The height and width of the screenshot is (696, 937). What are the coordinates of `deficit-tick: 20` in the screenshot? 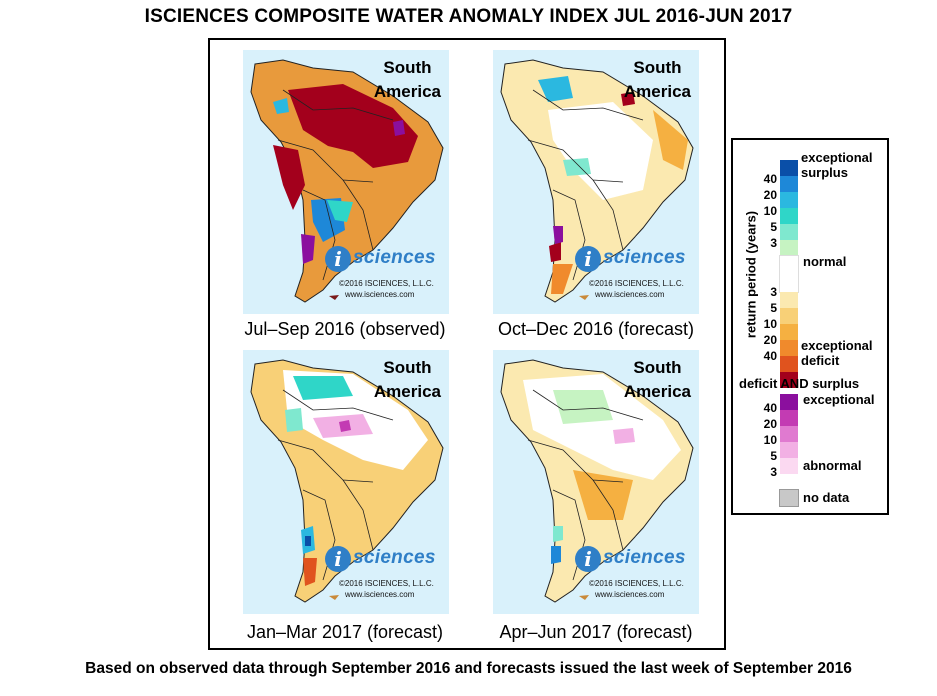 It's located at (770, 340).